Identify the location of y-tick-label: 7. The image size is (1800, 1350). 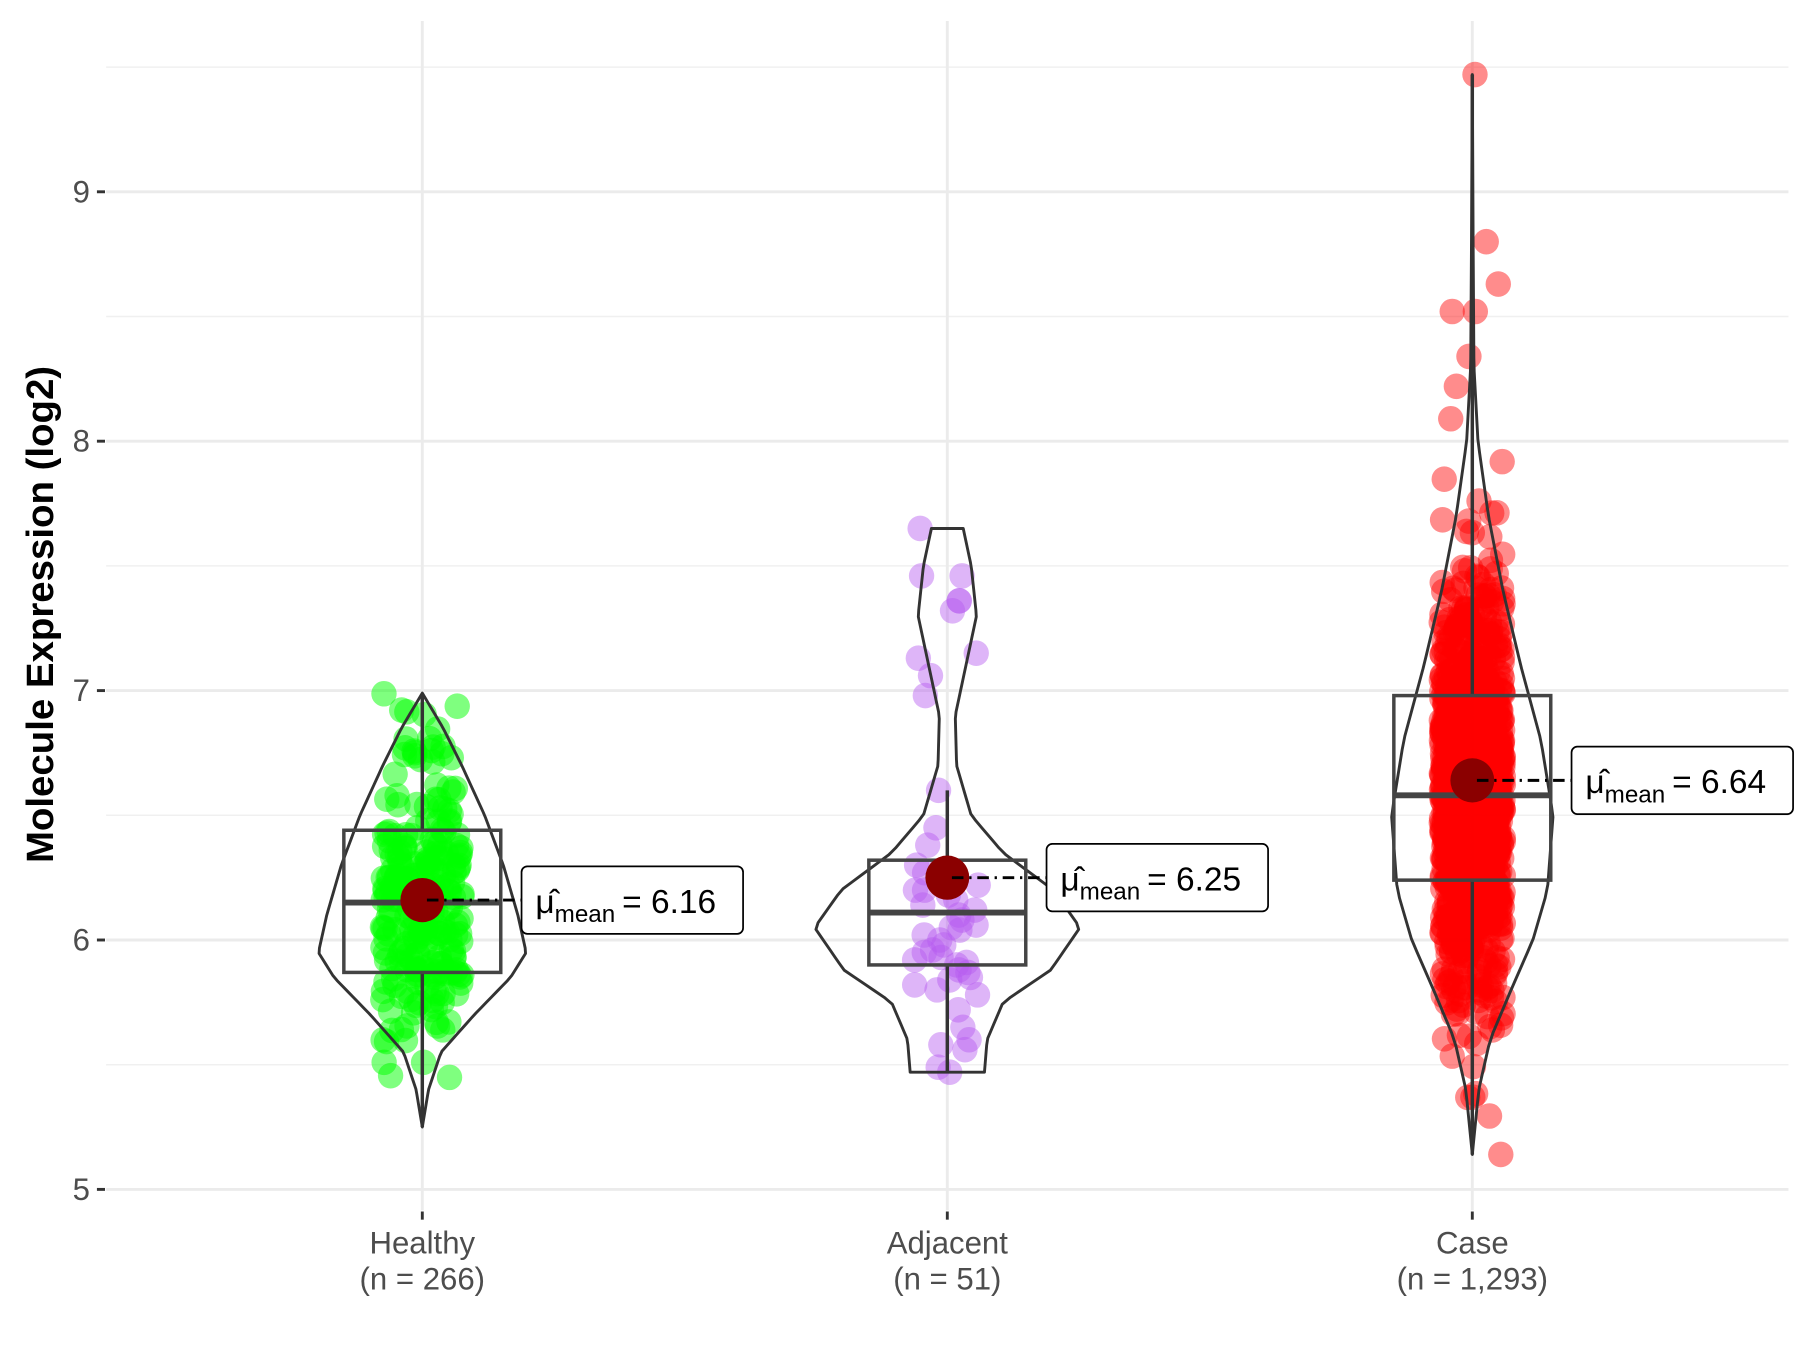
(81, 690).